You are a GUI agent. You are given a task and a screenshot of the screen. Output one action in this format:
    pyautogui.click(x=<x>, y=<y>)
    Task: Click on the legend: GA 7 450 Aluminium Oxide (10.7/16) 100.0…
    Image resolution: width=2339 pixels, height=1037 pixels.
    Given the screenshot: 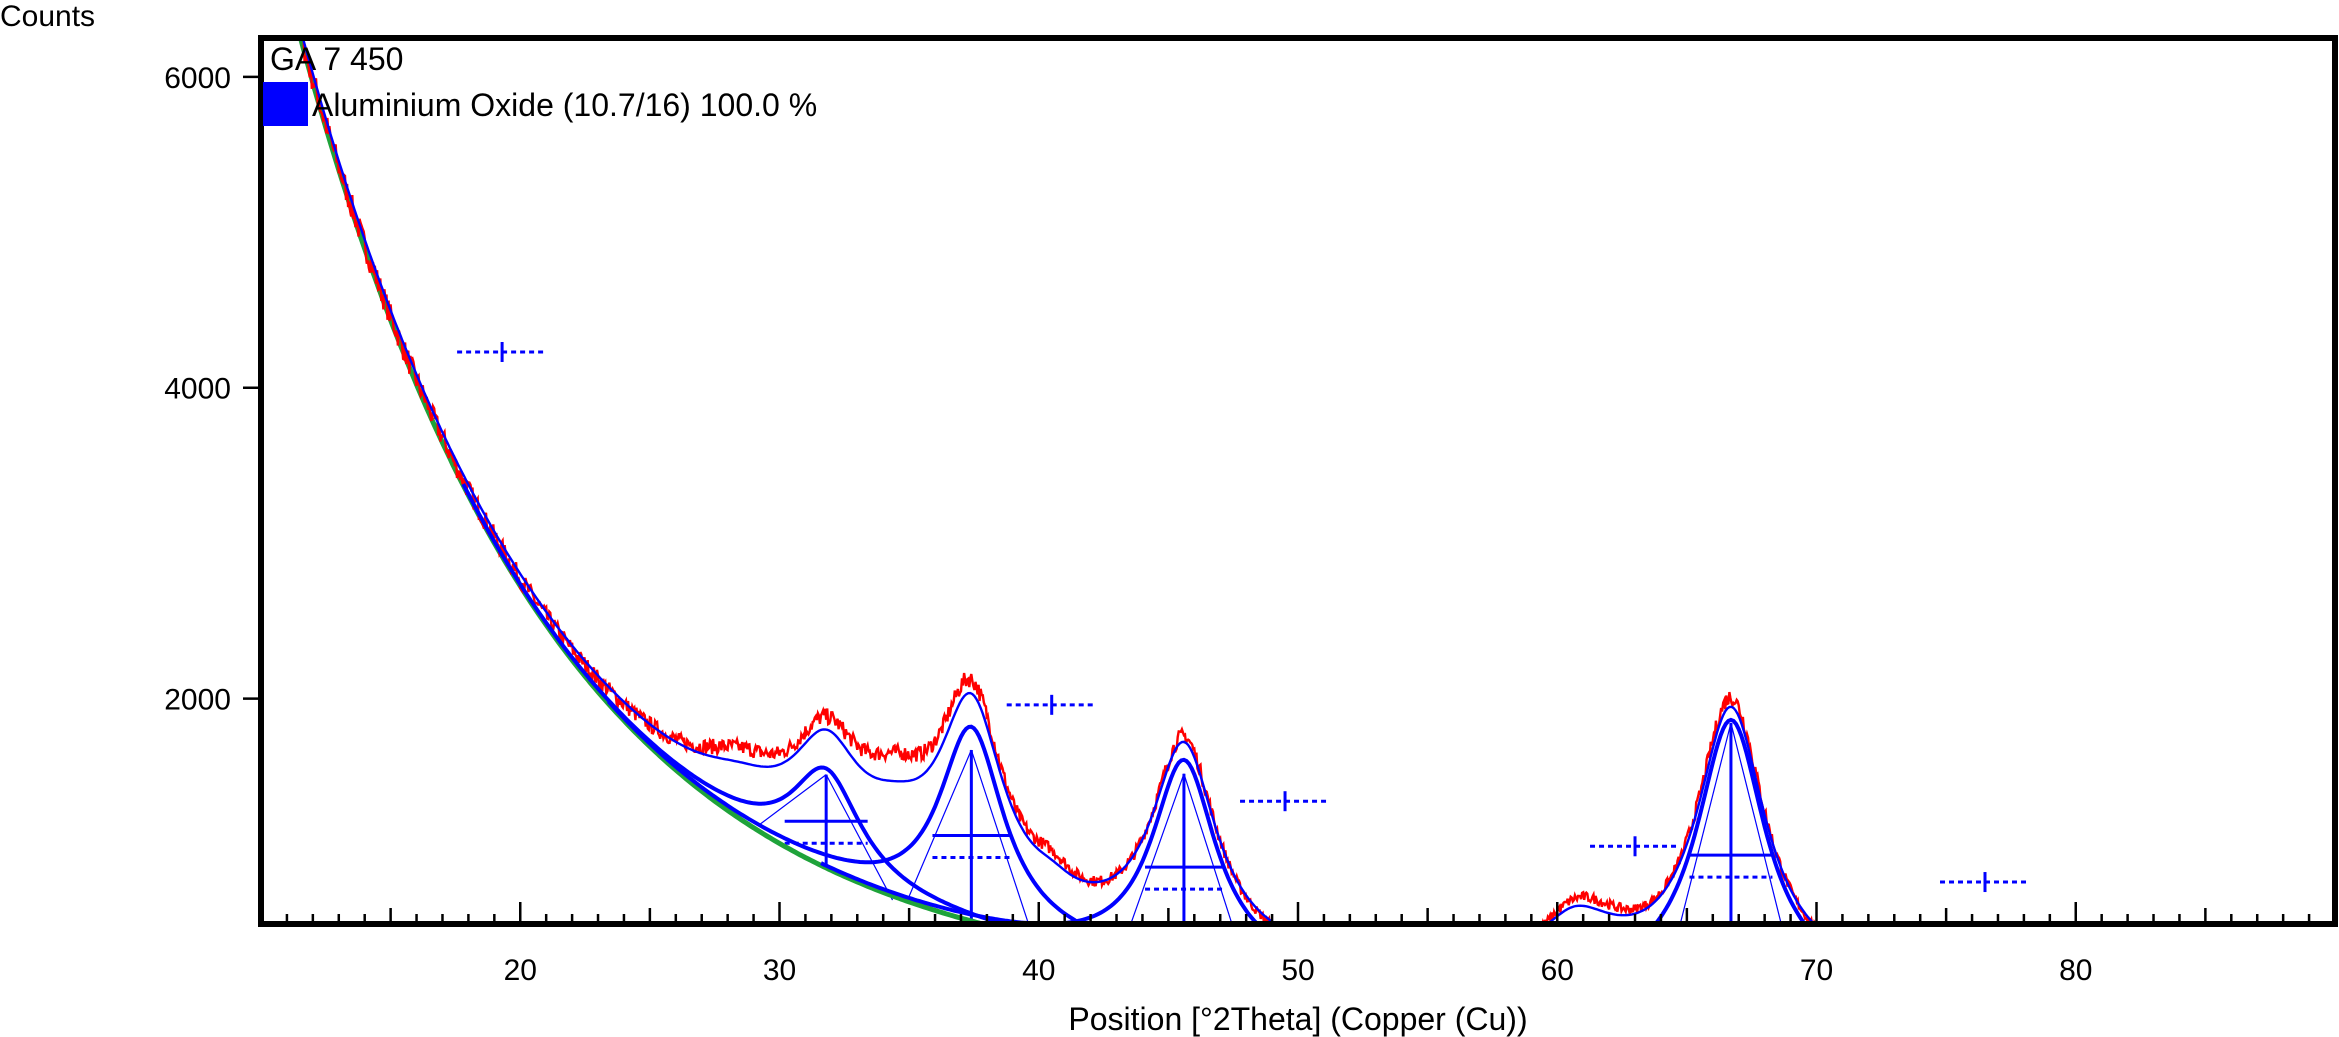 What is the action you would take?
    pyautogui.click(x=540, y=83)
    